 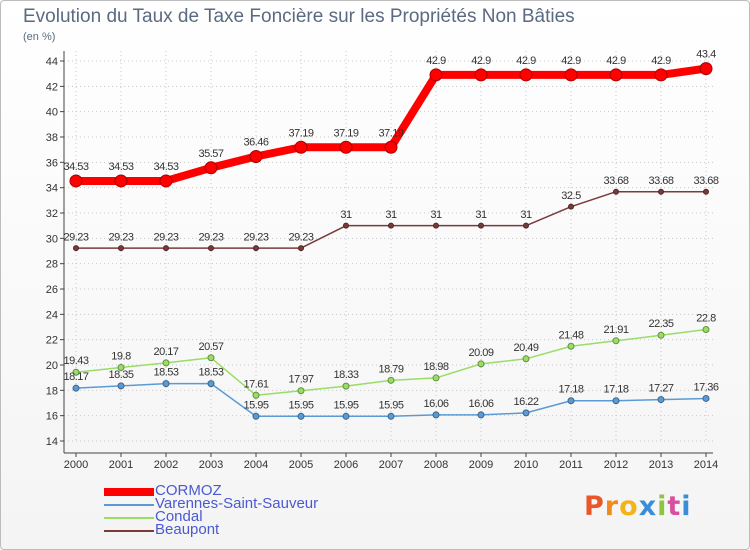 What do you see at coordinates (648, 506) in the screenshot?
I see `logo-letter: x` at bounding box center [648, 506].